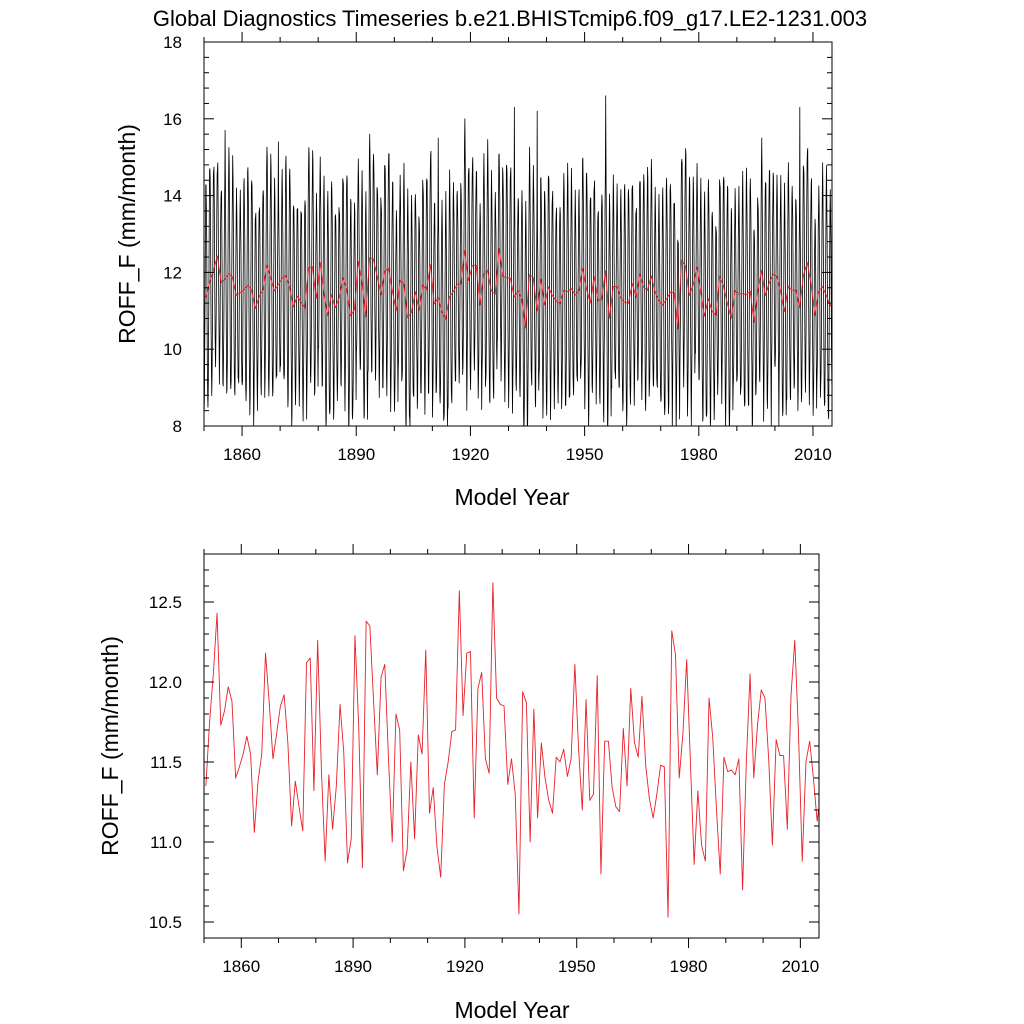 Image resolution: width=1024 pixels, height=1024 pixels. What do you see at coordinates (110, 746) in the screenshot?
I see `bottom-panel-y-label: ROFF_F (mm/month)` at bounding box center [110, 746].